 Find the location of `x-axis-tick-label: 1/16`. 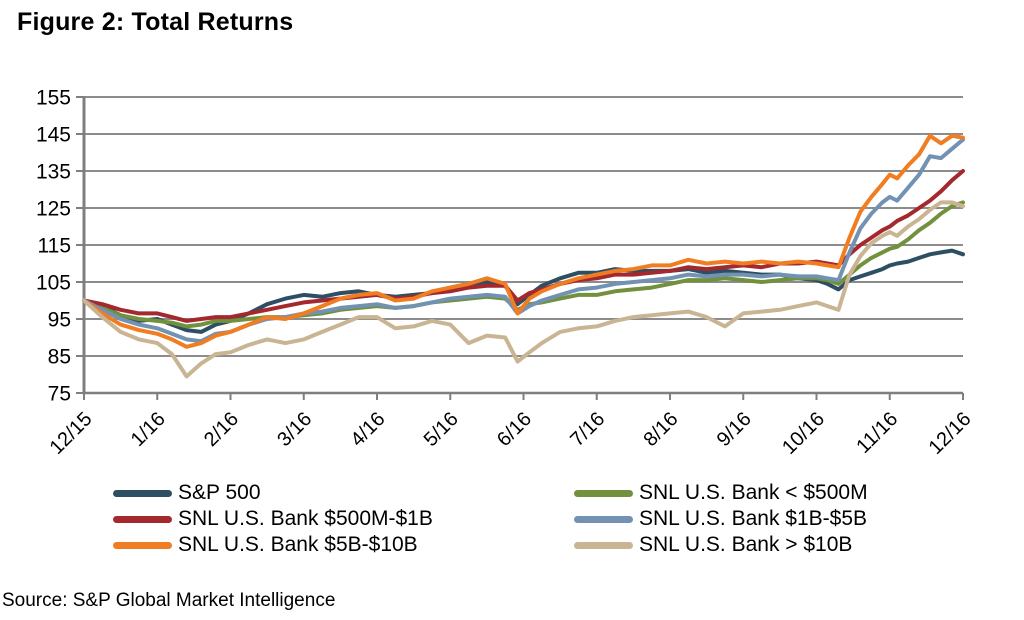

x-axis-tick-label: 1/16 is located at coordinates (148, 429).